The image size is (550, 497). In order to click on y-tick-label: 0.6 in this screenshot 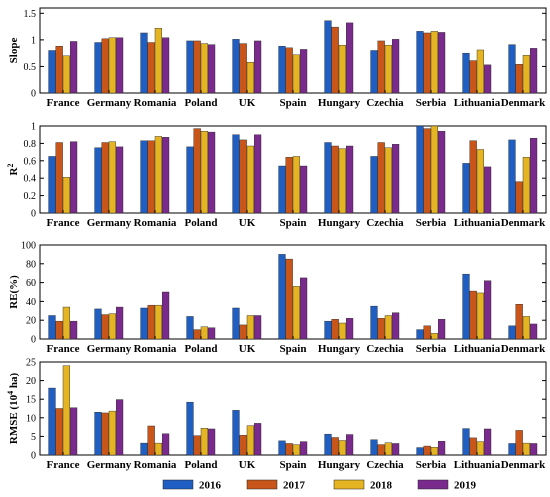, I will do `click(30, 161)`.